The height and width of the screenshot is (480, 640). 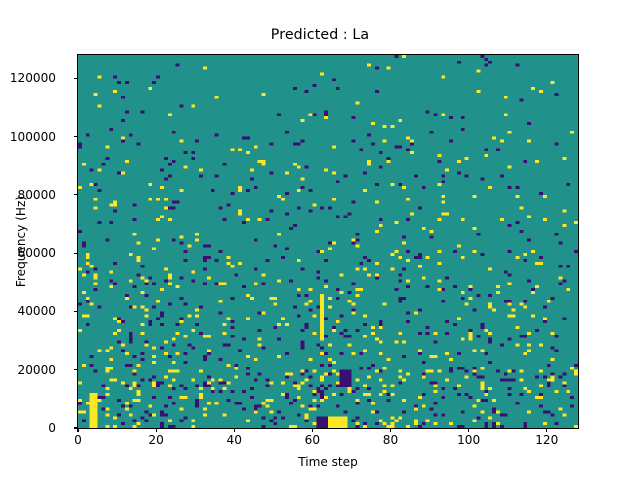 I want to click on y-tick-label: 20000, so click(x=36, y=369).